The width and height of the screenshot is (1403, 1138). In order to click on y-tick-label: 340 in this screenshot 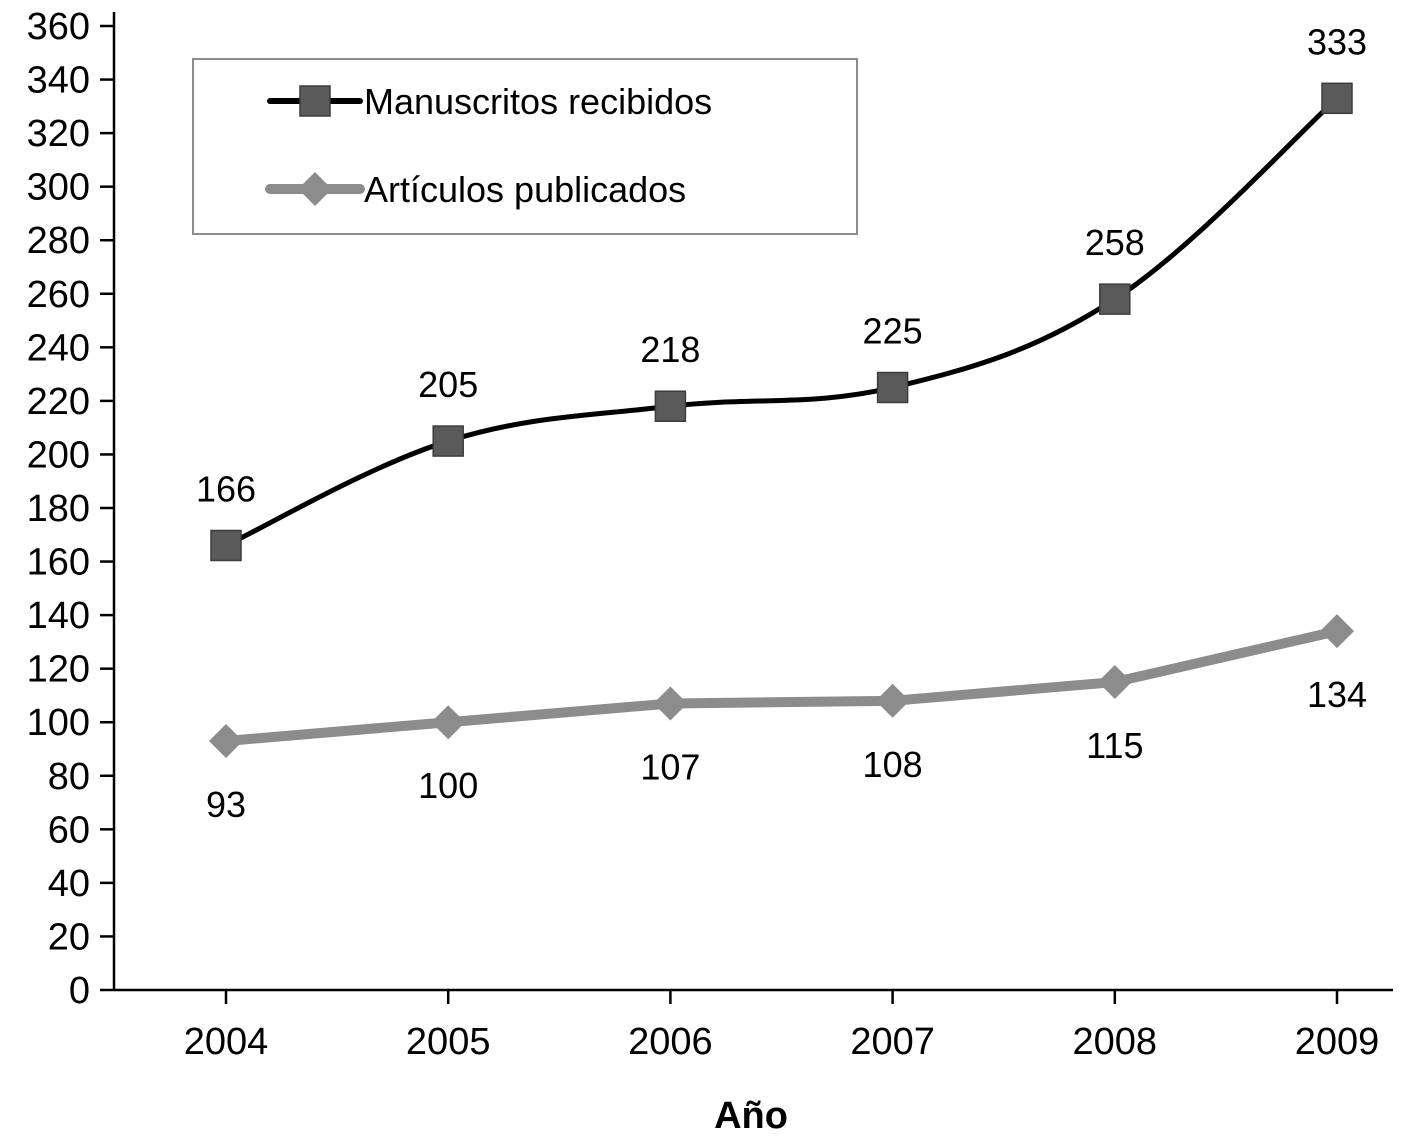, I will do `click(58, 81)`.